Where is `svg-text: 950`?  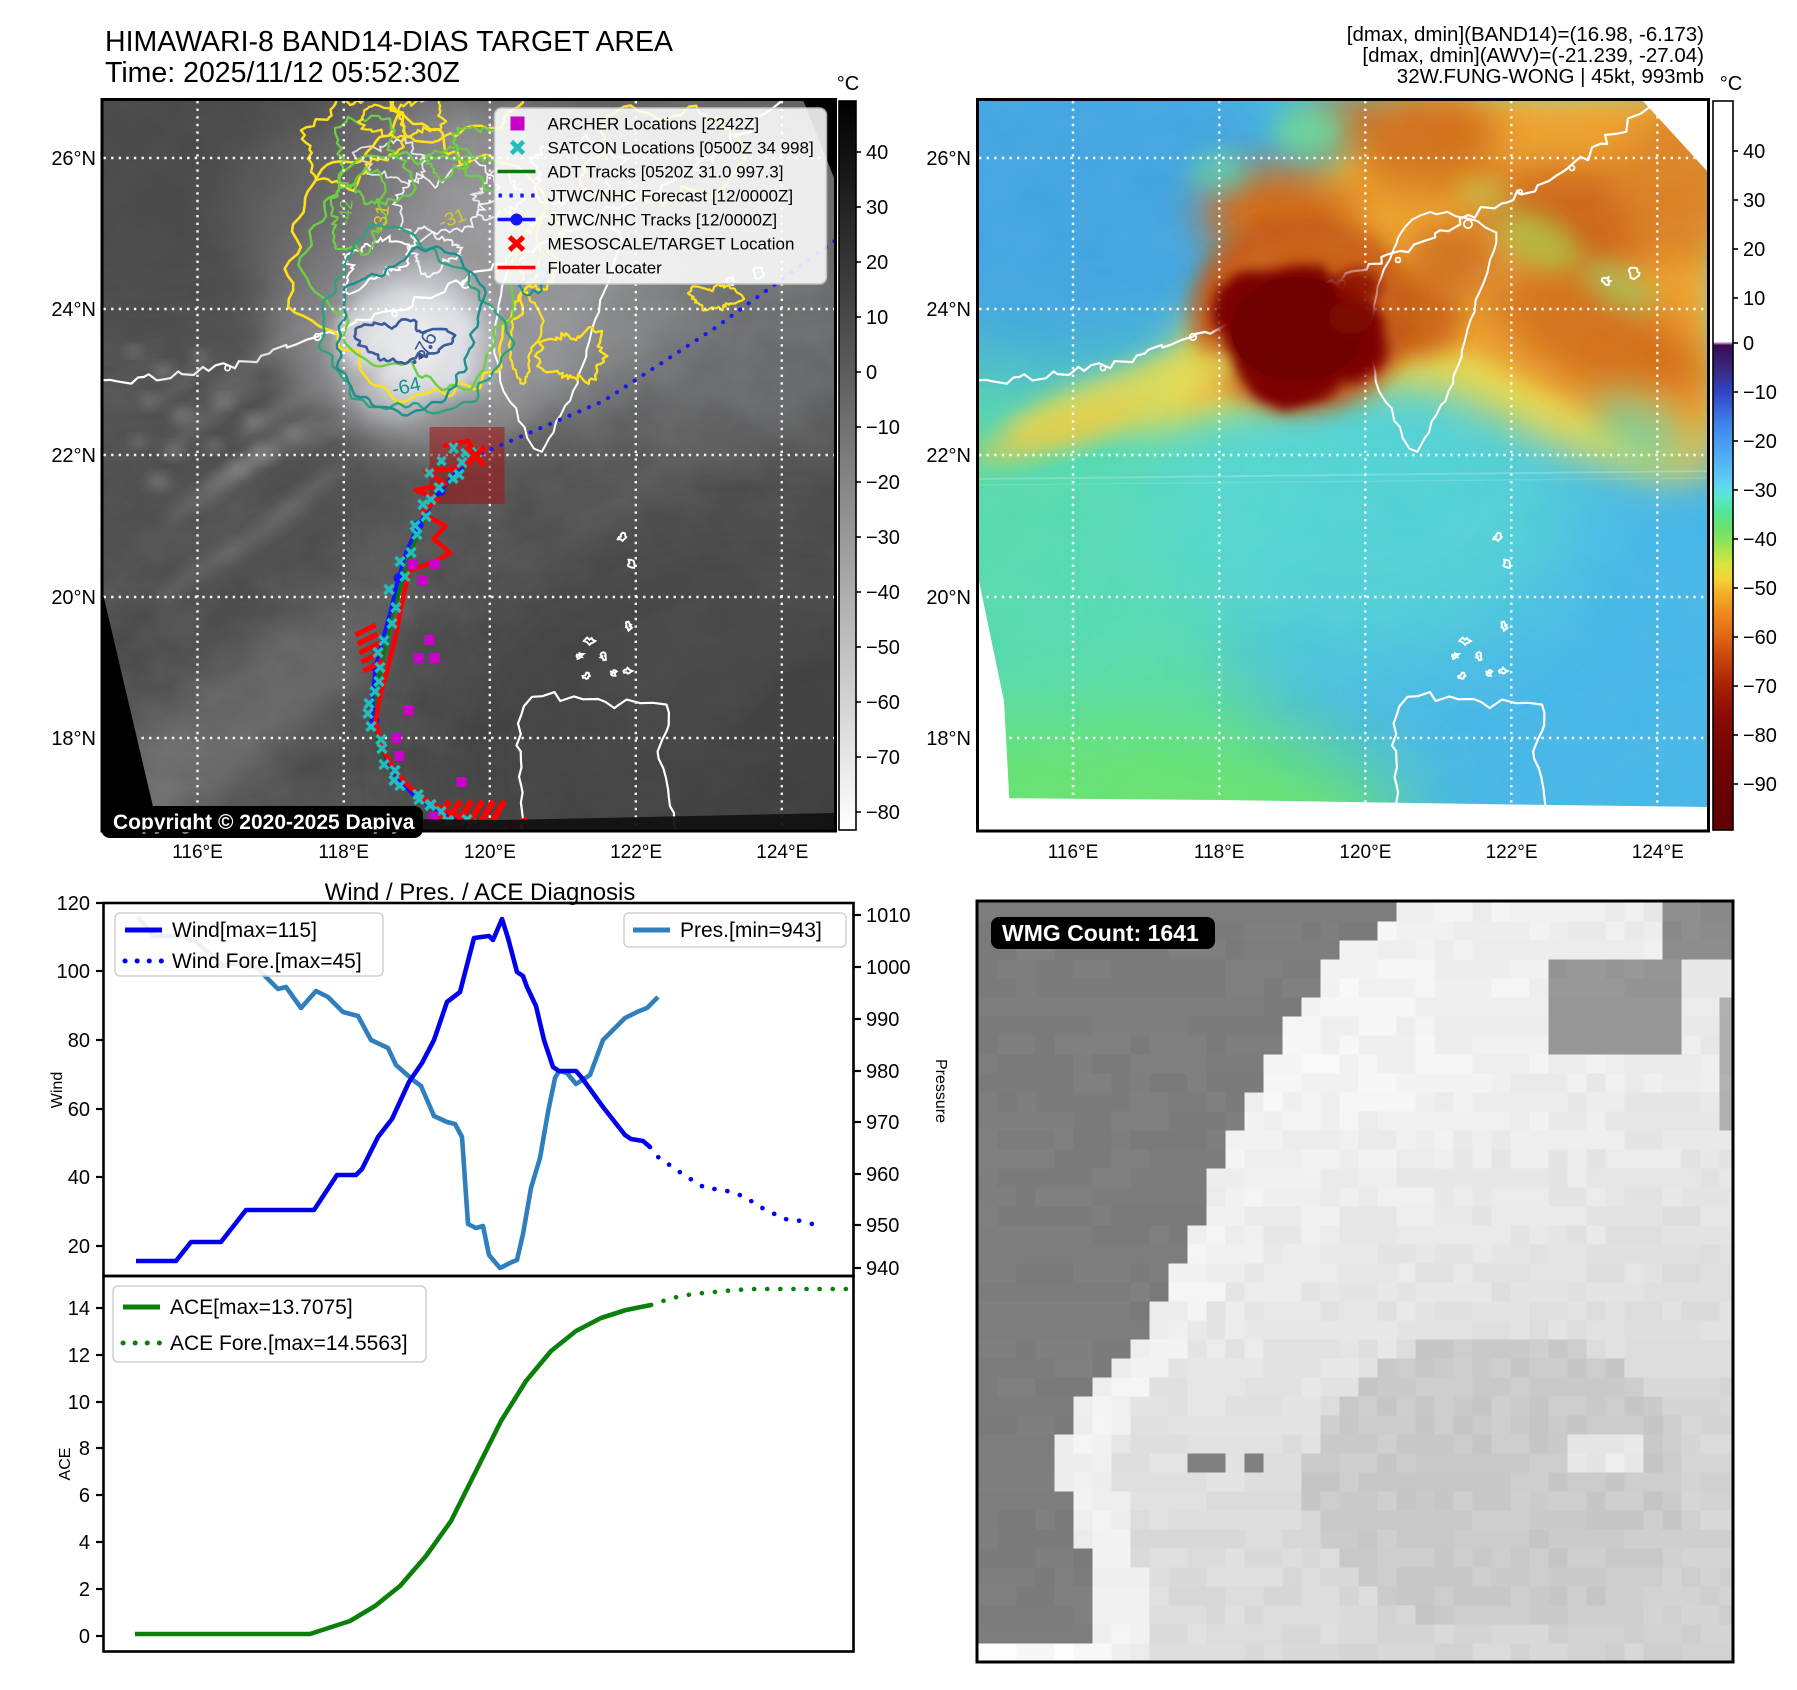 svg-text: 950 is located at coordinates (882, 1226).